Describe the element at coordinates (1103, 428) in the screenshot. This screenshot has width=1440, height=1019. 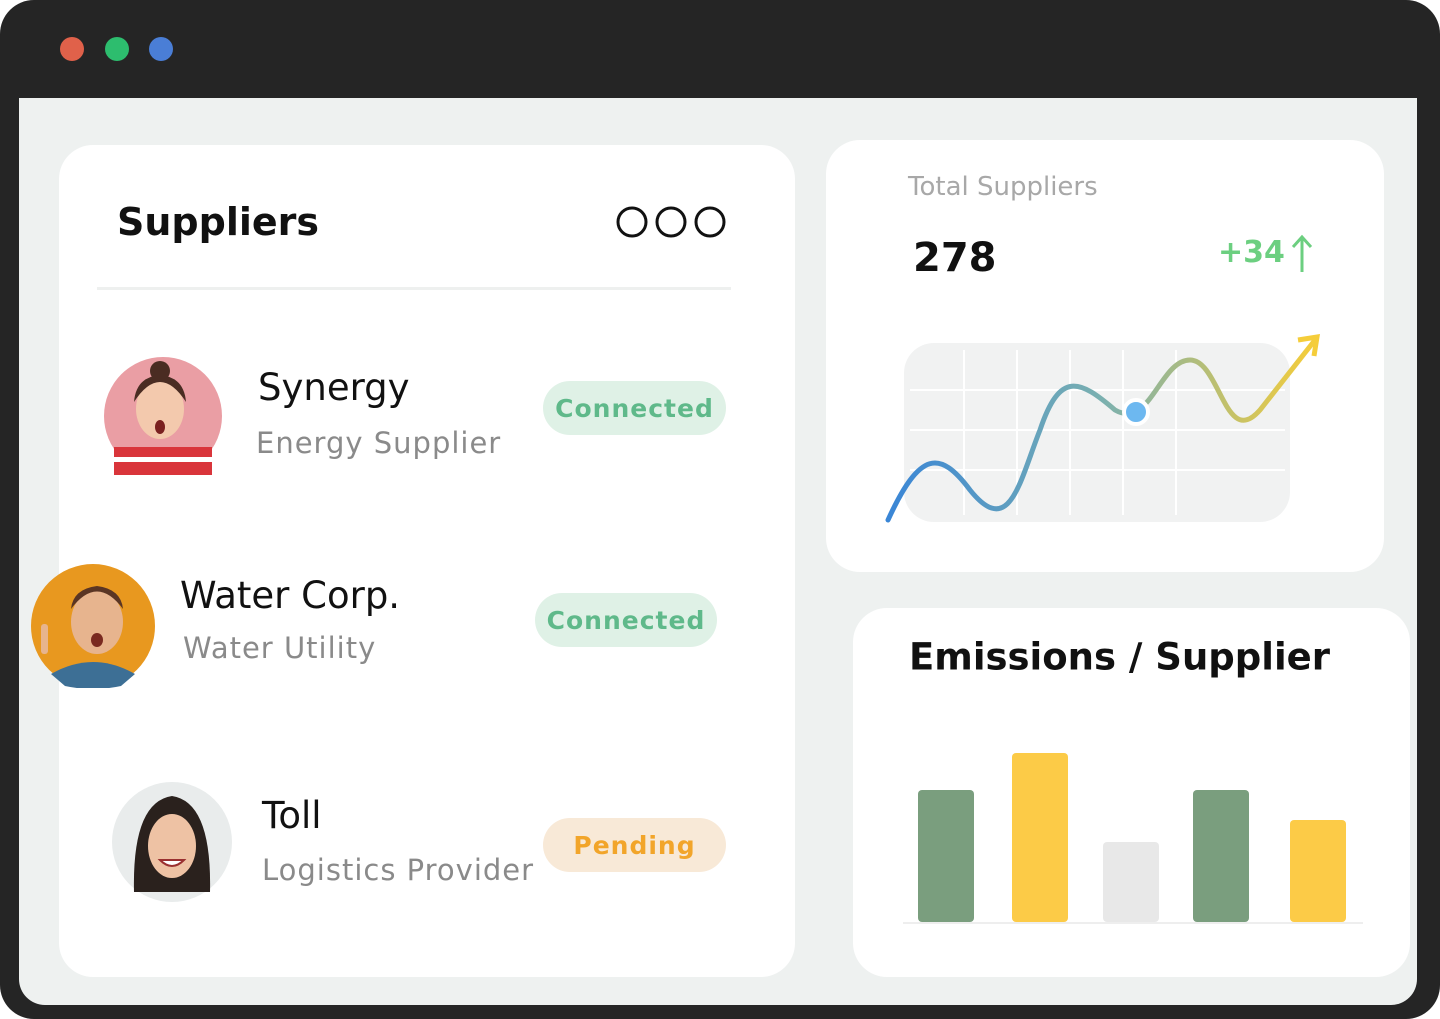
I see `sparkline` at that location.